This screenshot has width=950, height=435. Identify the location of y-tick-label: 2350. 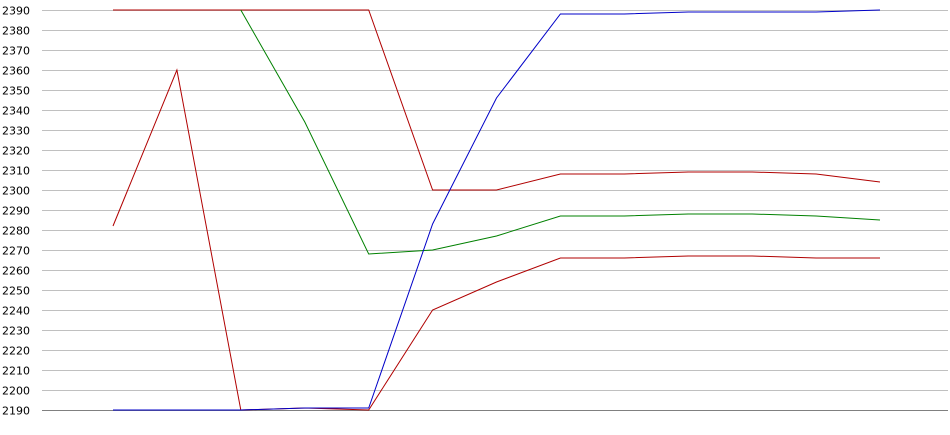
(16, 91).